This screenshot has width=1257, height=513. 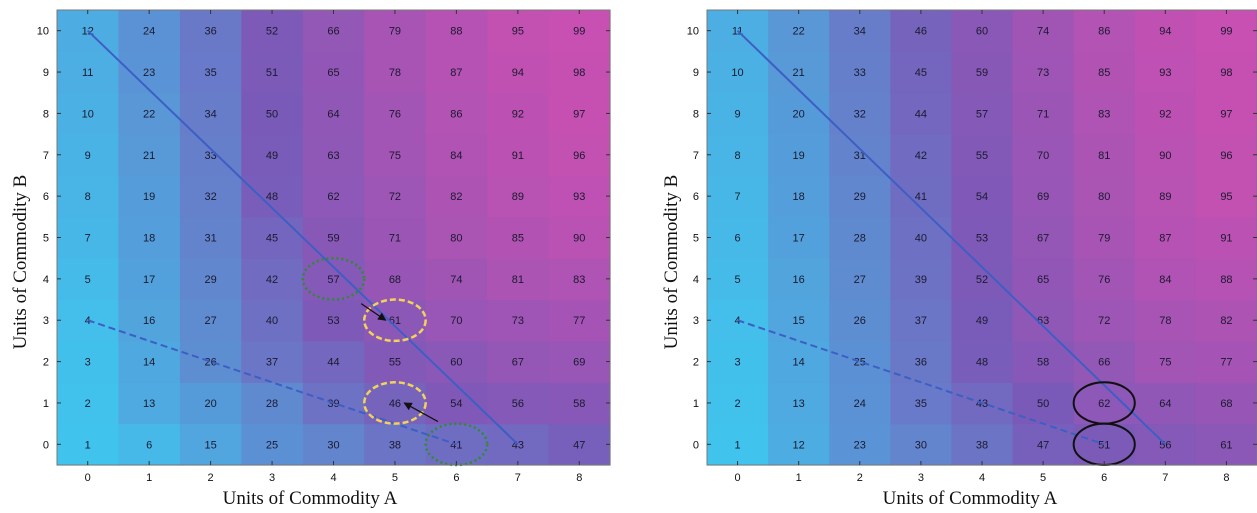 I want to click on cell-value-label: 39, so click(x=921, y=280).